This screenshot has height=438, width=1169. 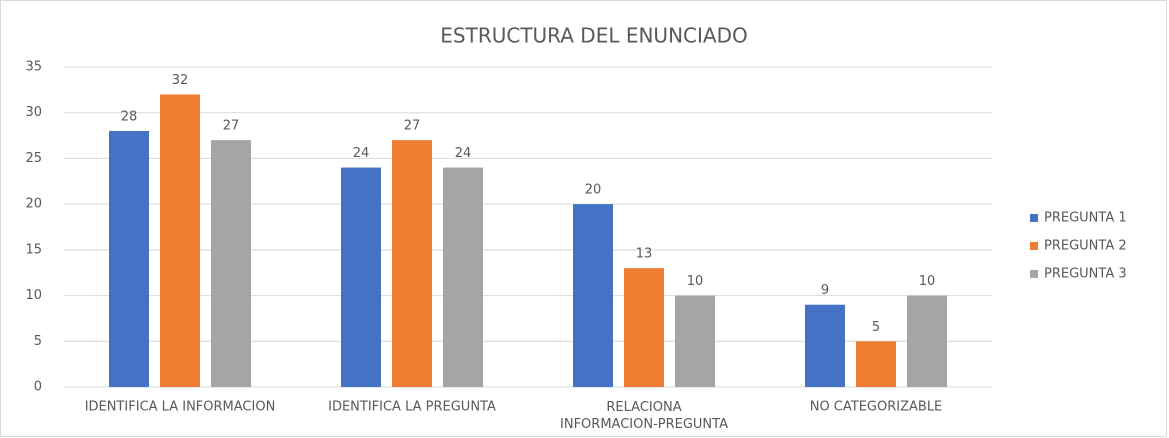 I want to click on data-label: 9, so click(x=825, y=290).